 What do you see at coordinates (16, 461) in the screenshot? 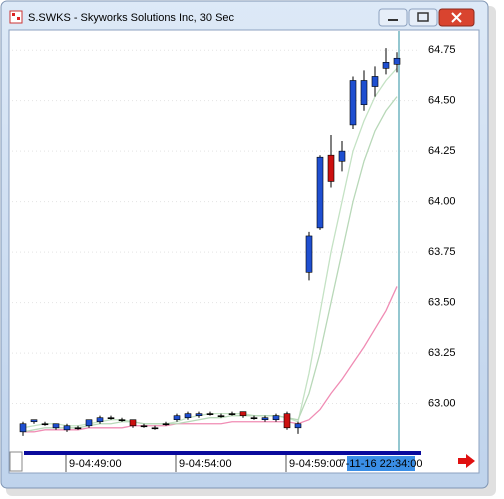
I see `scroll-box` at bounding box center [16, 461].